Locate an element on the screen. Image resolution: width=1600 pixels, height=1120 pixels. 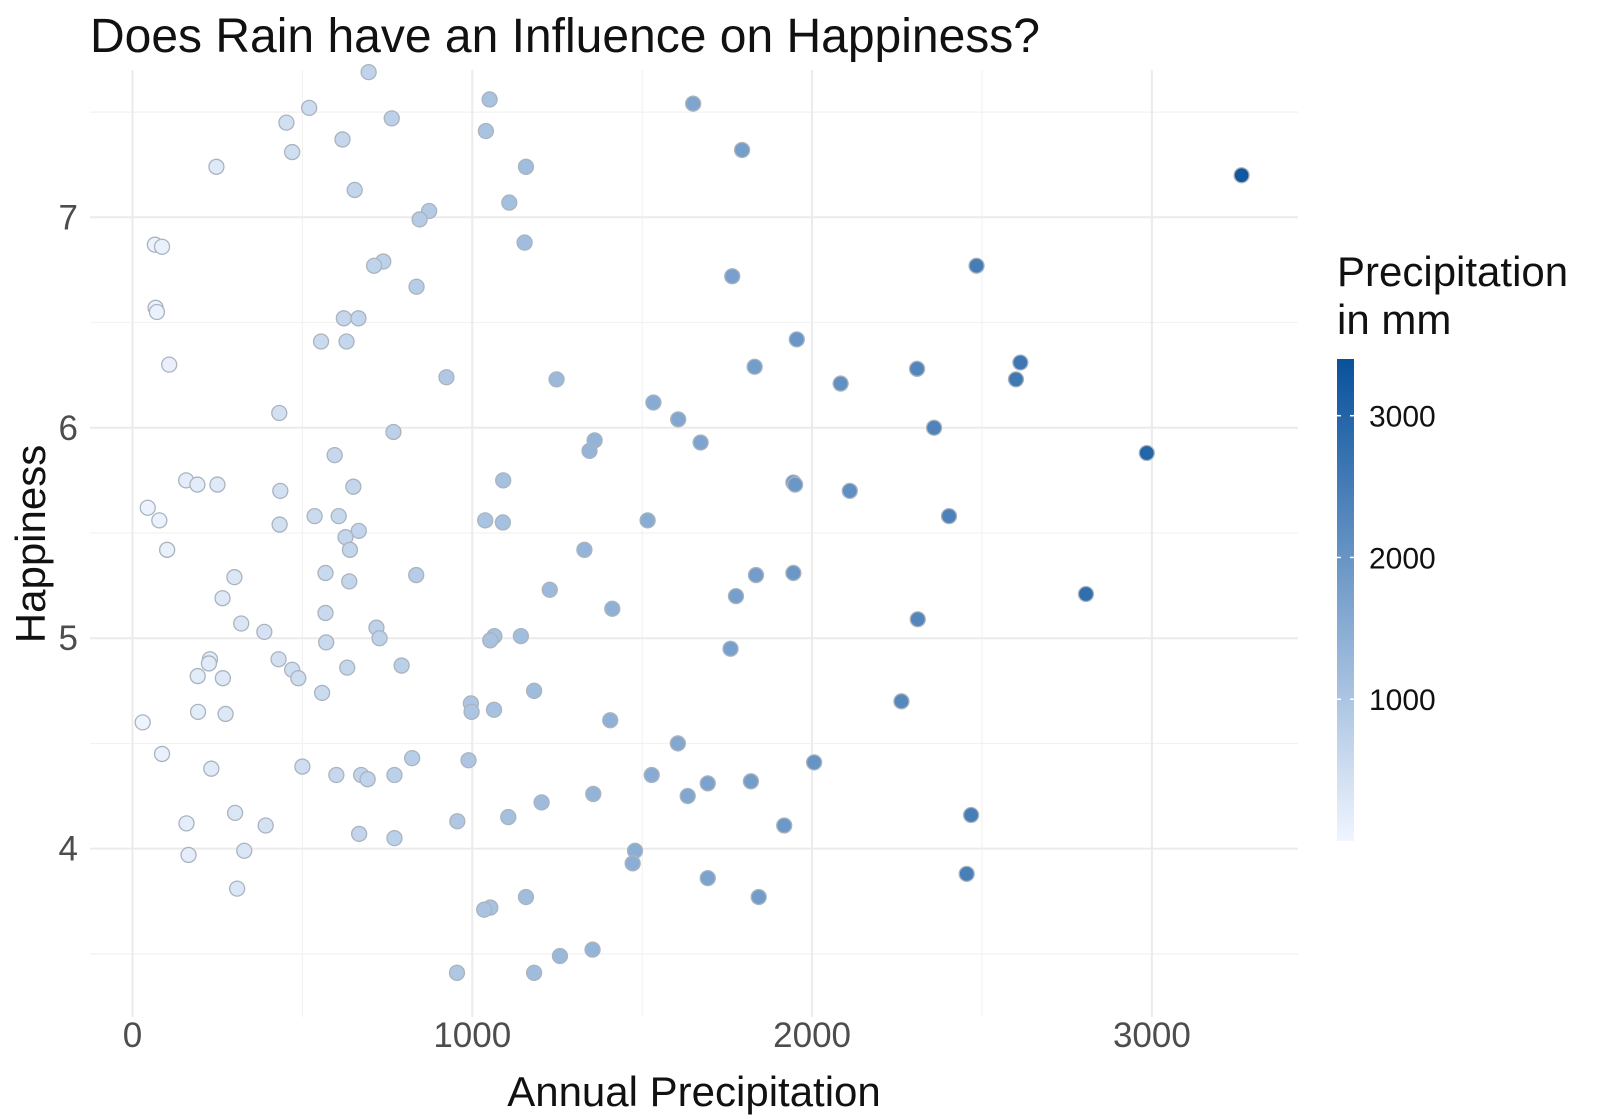
legend-tick-label: 1000 is located at coordinates (1402, 700).